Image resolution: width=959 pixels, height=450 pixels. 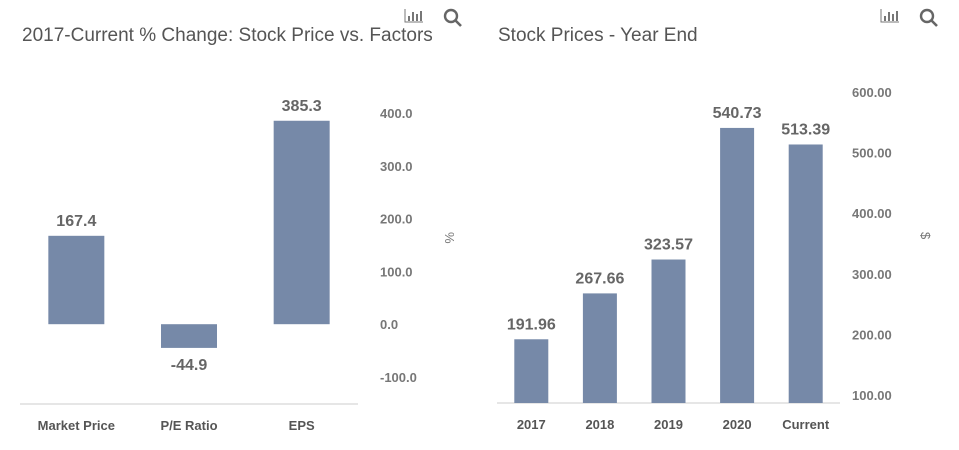 What do you see at coordinates (806, 424) in the screenshot?
I see `x-tick-label: Current` at bounding box center [806, 424].